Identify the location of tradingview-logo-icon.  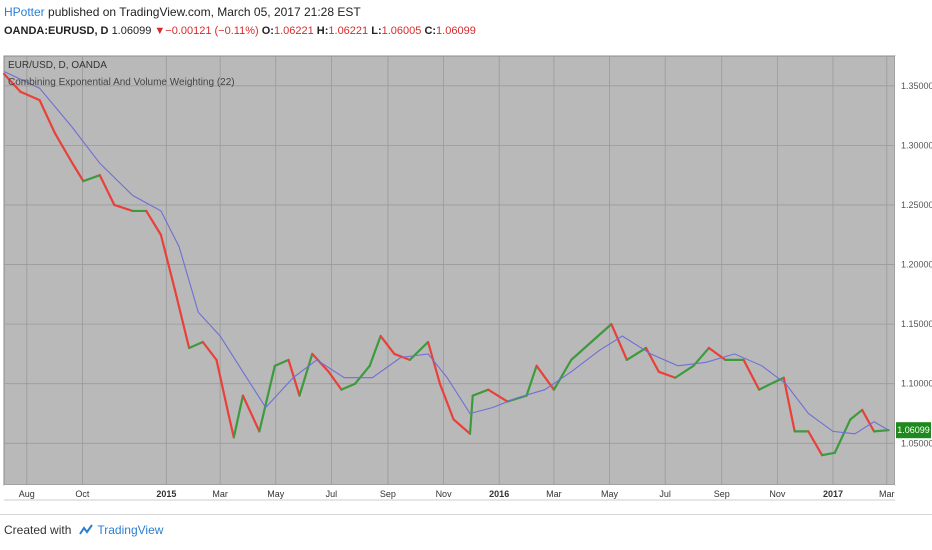
(86, 529).